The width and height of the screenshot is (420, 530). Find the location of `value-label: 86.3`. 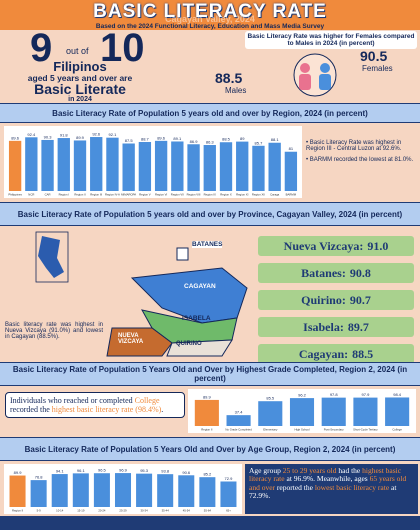

value-label: 86.3 is located at coordinates (210, 142).